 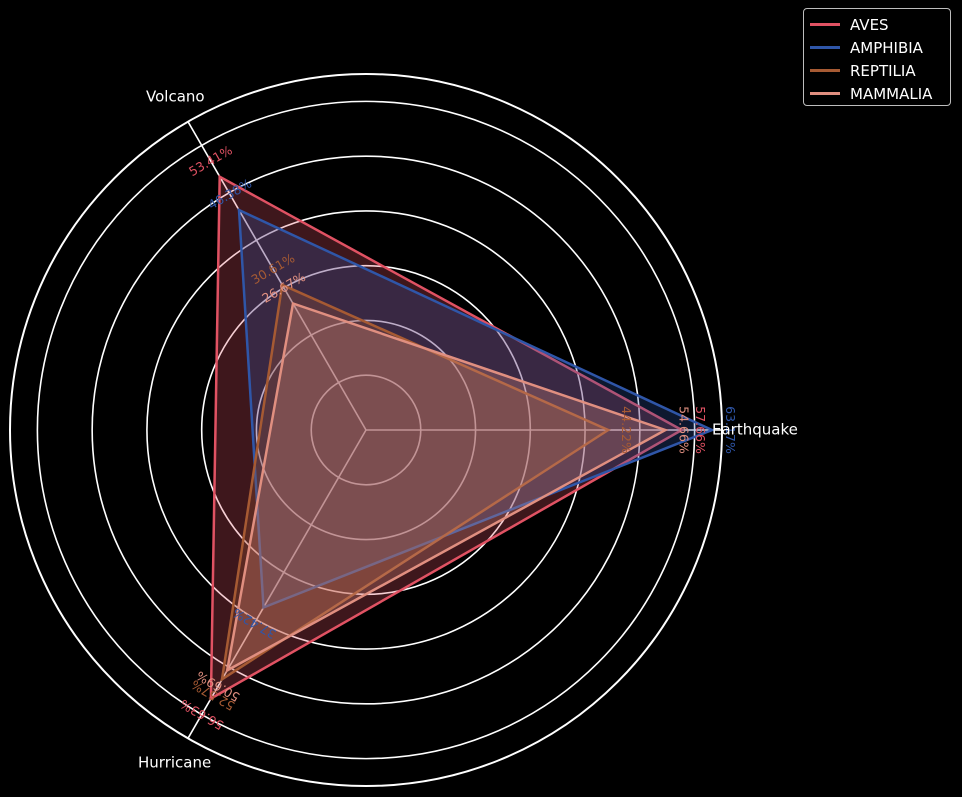 What do you see at coordinates (891, 93) in the screenshot?
I see `legend-label: MAMMALIA` at bounding box center [891, 93].